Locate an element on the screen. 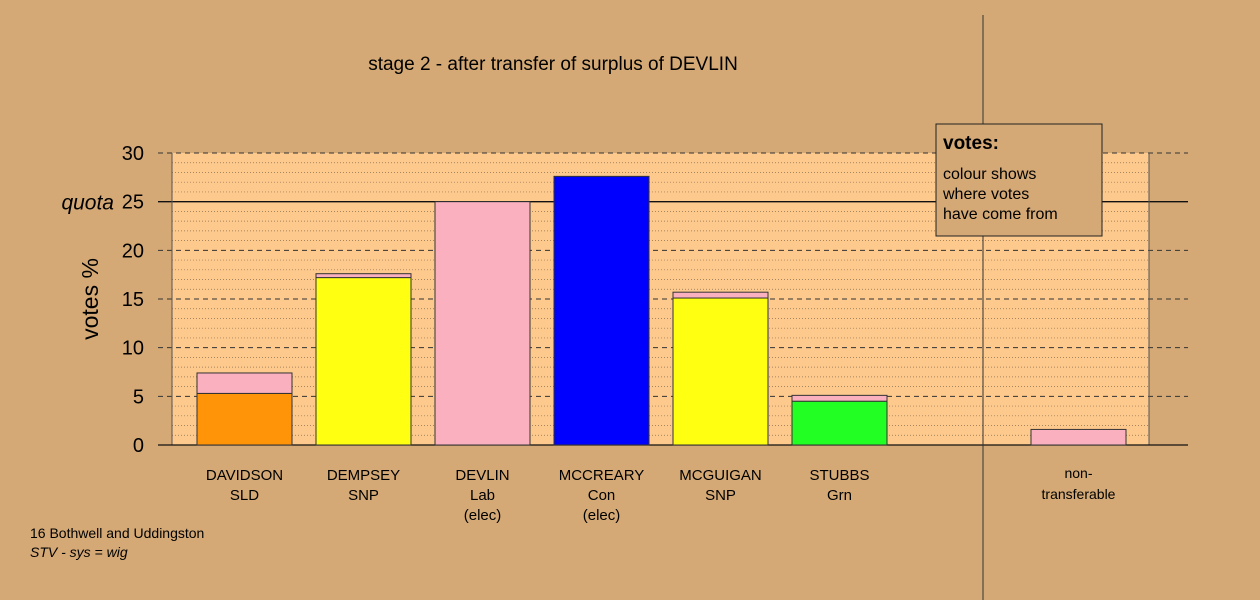 The width and height of the screenshot is (1260, 600). bar-segment-non-transferable-lab is located at coordinates (1078, 437).